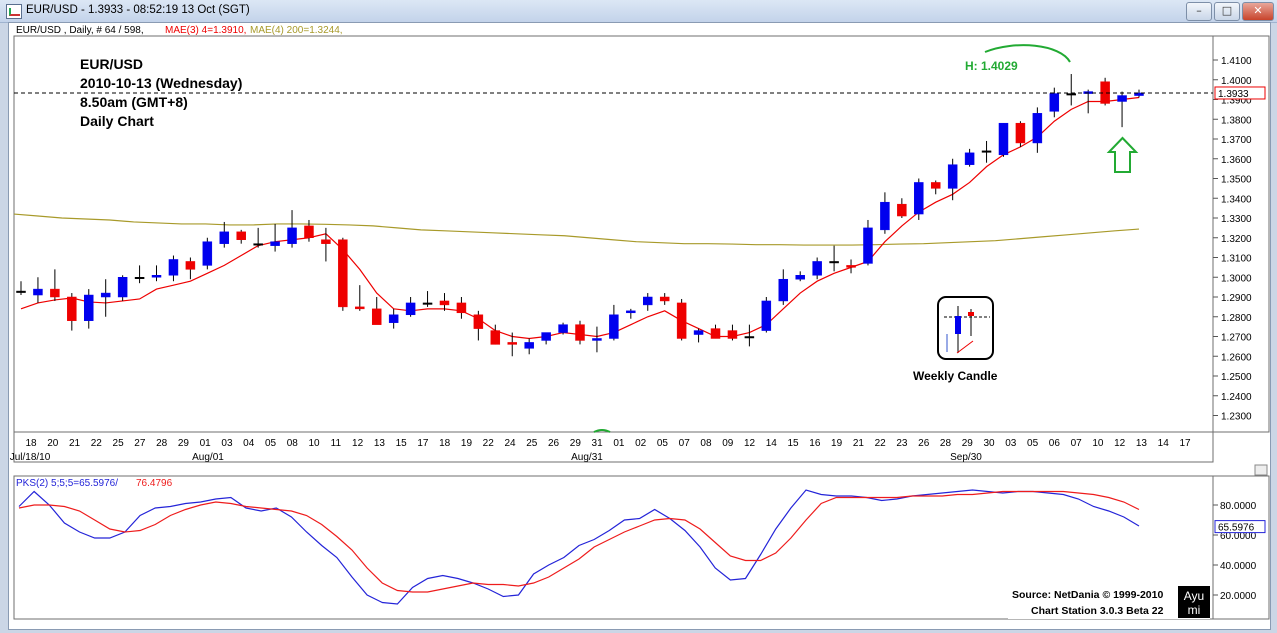 The height and width of the screenshot is (633, 1277). Describe the element at coordinates (1236, 528) in the screenshot. I see `osc-current-label: 65.5976` at that location.